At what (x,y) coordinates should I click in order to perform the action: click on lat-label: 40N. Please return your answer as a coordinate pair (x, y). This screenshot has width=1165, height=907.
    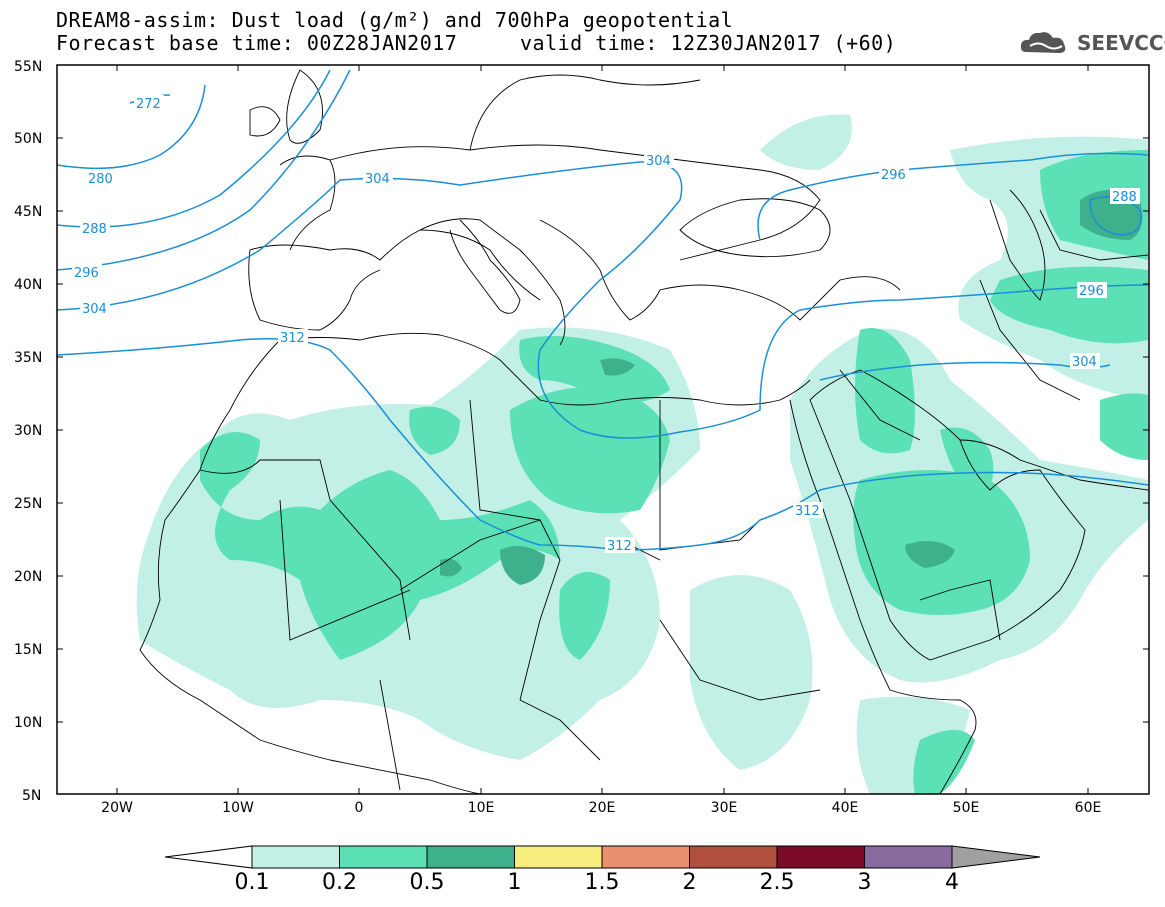
    Looking at the image, I should click on (28, 285).